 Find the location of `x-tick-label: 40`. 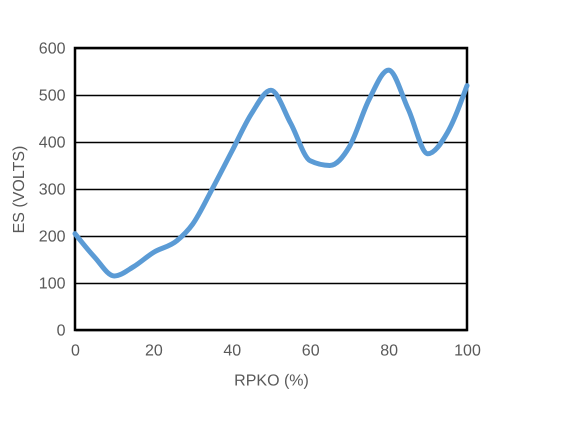

x-tick-label: 40 is located at coordinates (232, 351).